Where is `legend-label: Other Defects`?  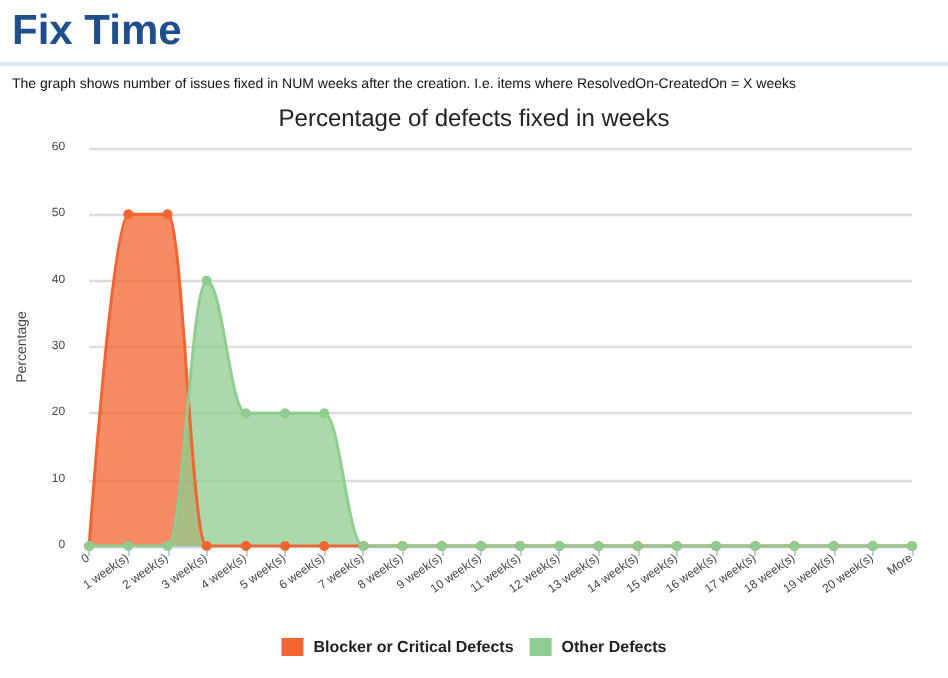
legend-label: Other Defects is located at coordinates (614, 647).